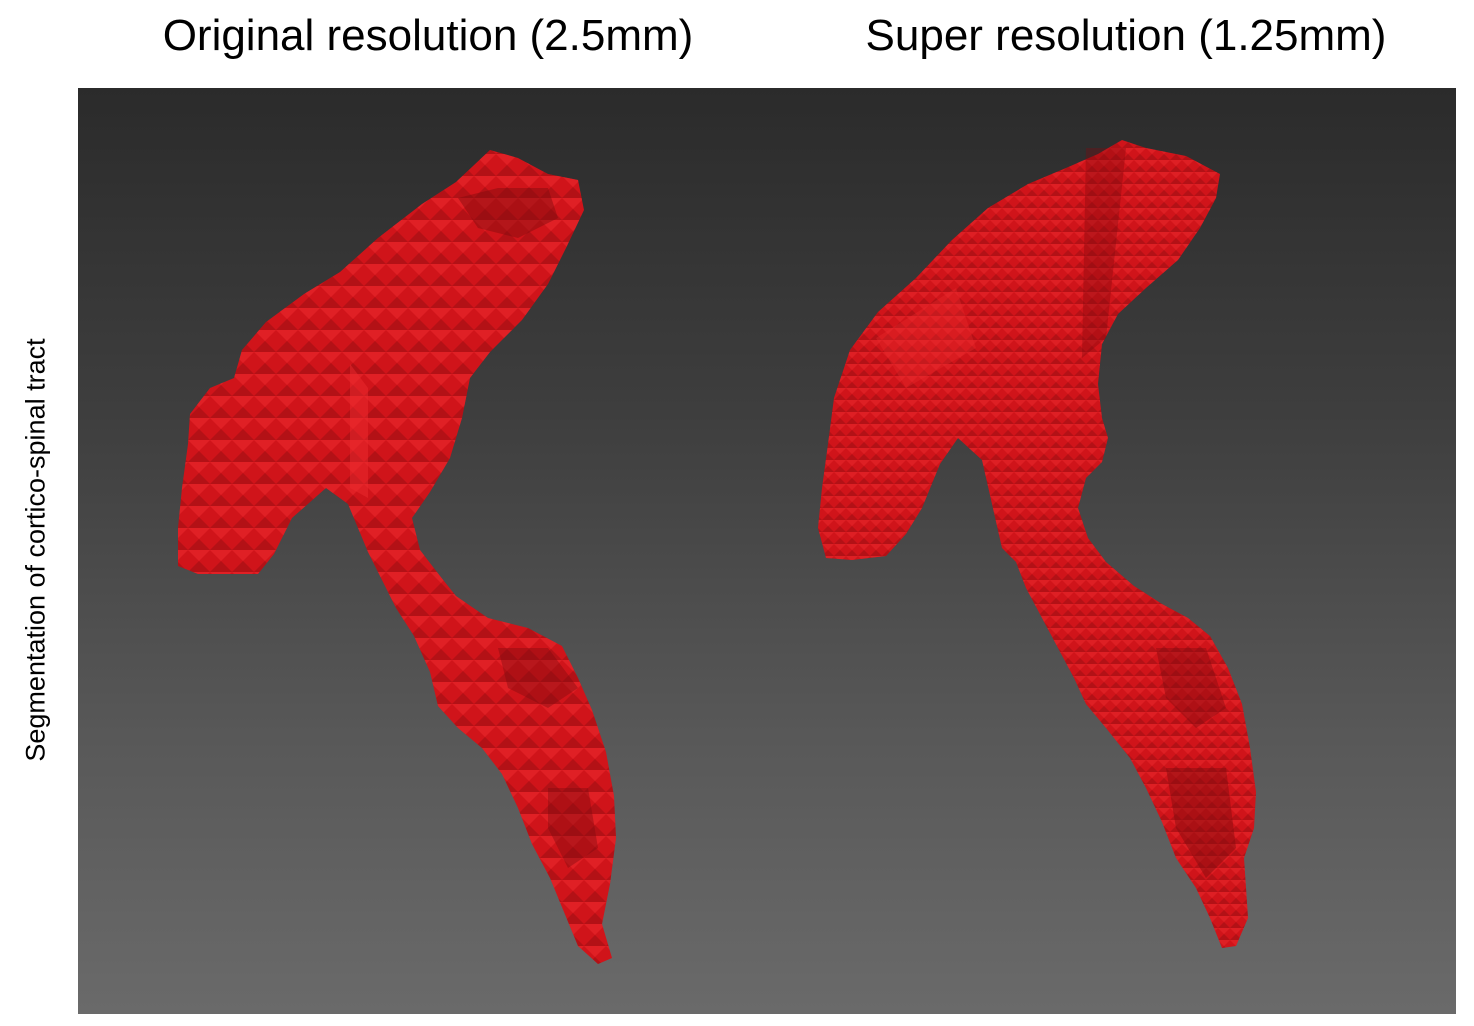 The image size is (1474, 1026). I want to click on title-original-resolution: Original resolution (2.5mm), so click(428, 35).